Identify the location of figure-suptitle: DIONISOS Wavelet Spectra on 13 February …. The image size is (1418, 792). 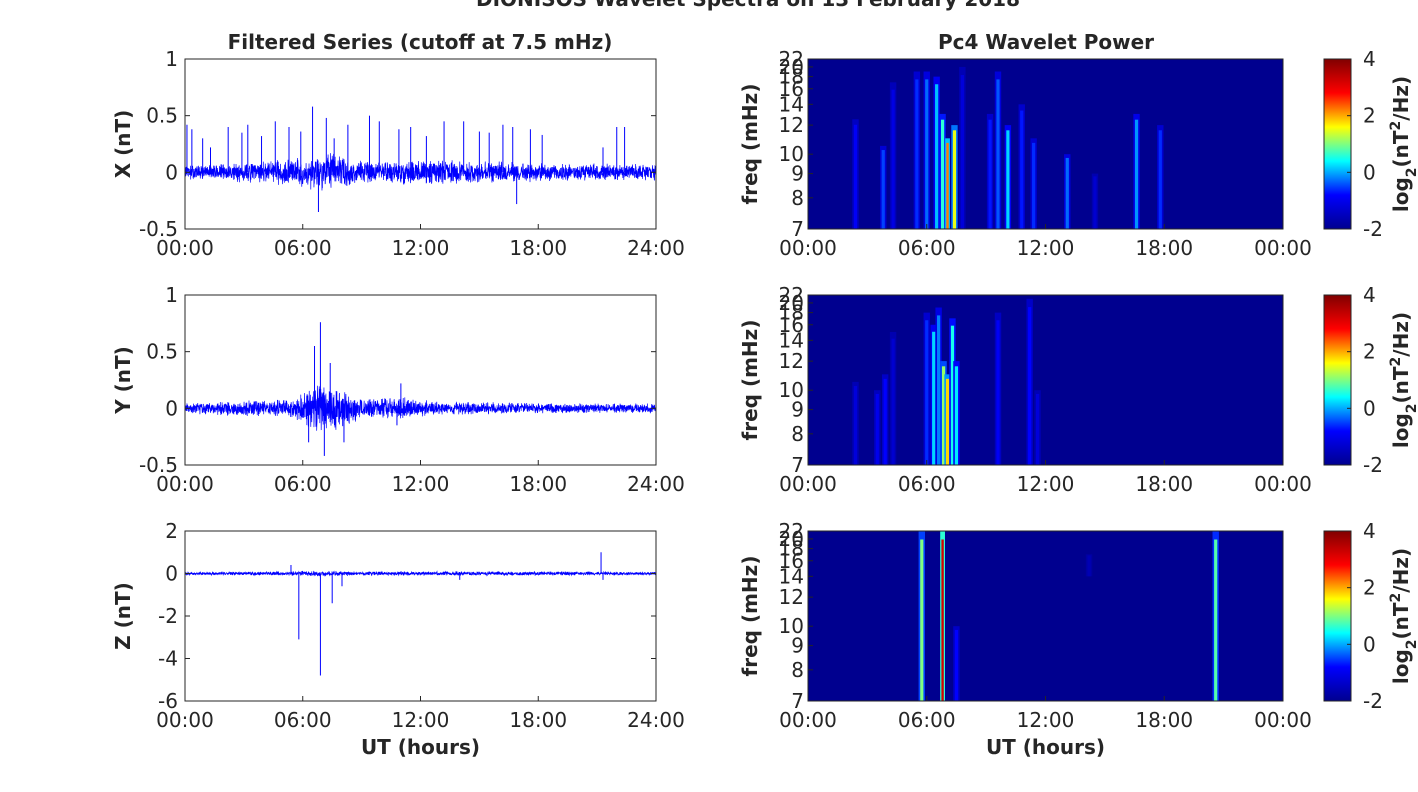
(748, 5).